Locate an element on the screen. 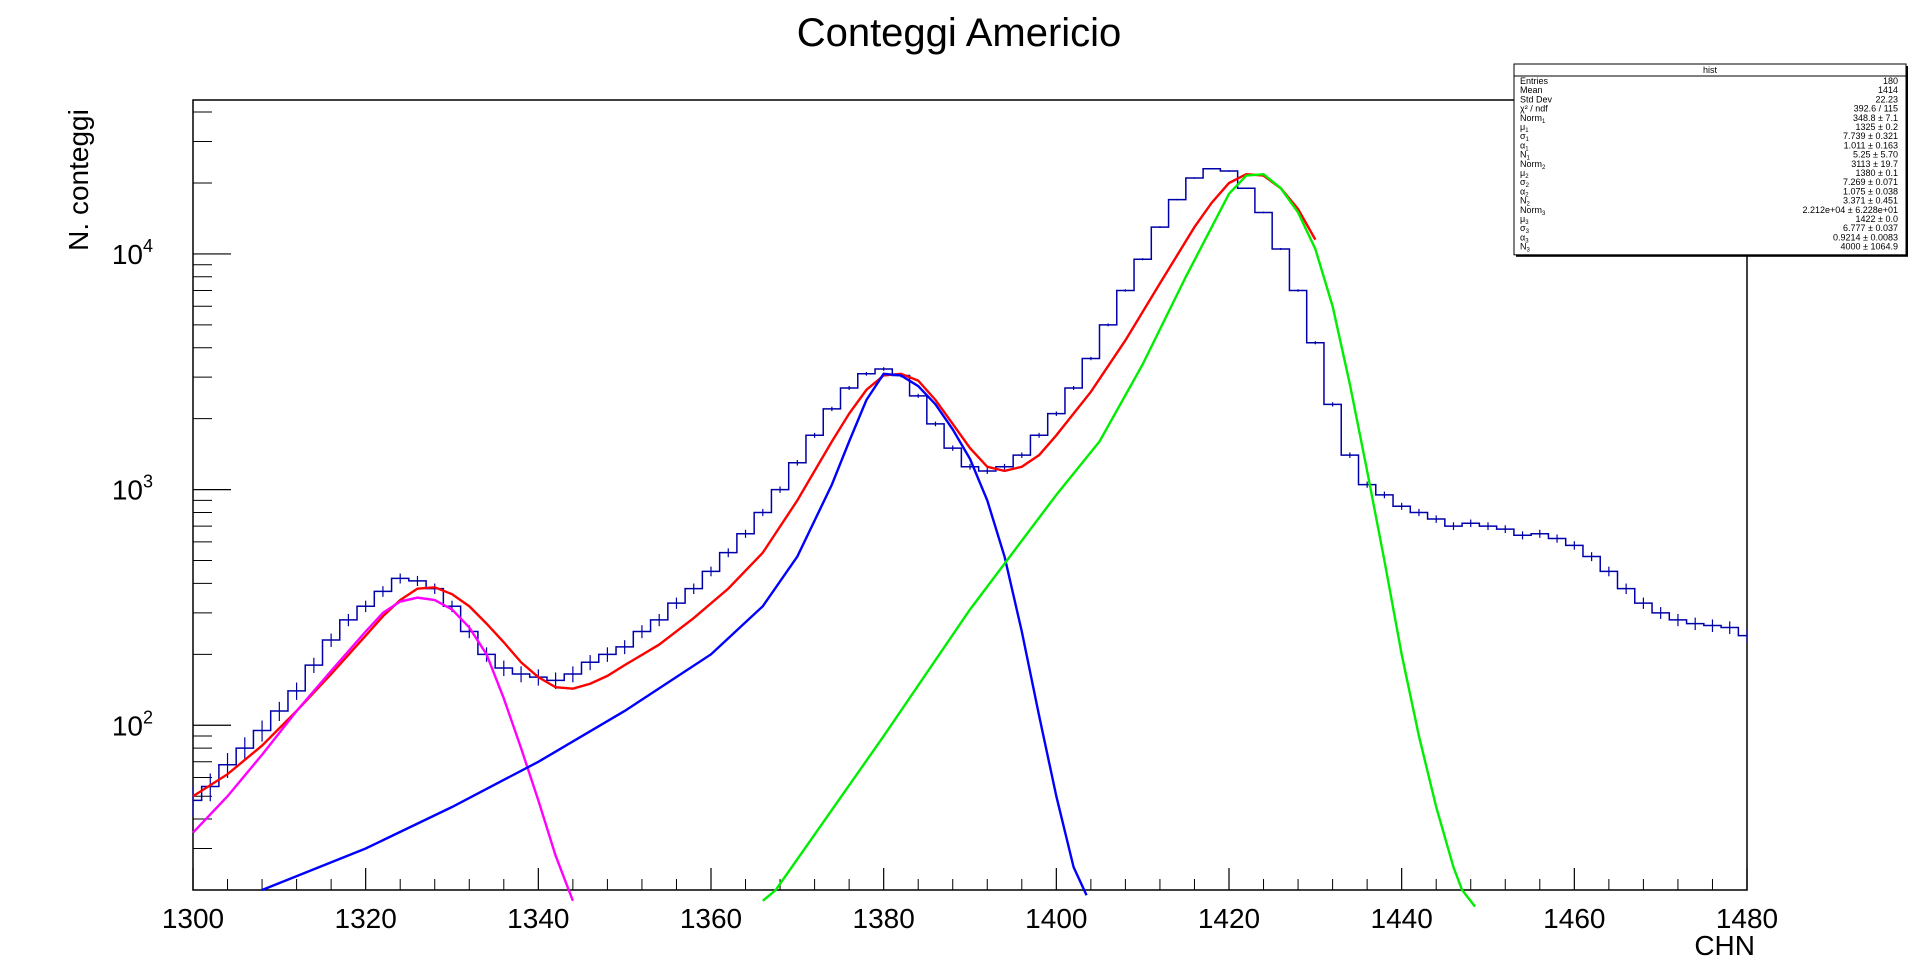 The image size is (1918, 980). stats-row-label: σ3 is located at coordinates (1525, 229).